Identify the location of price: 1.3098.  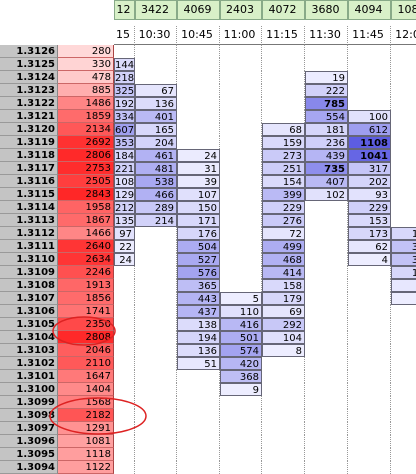
(29, 415).